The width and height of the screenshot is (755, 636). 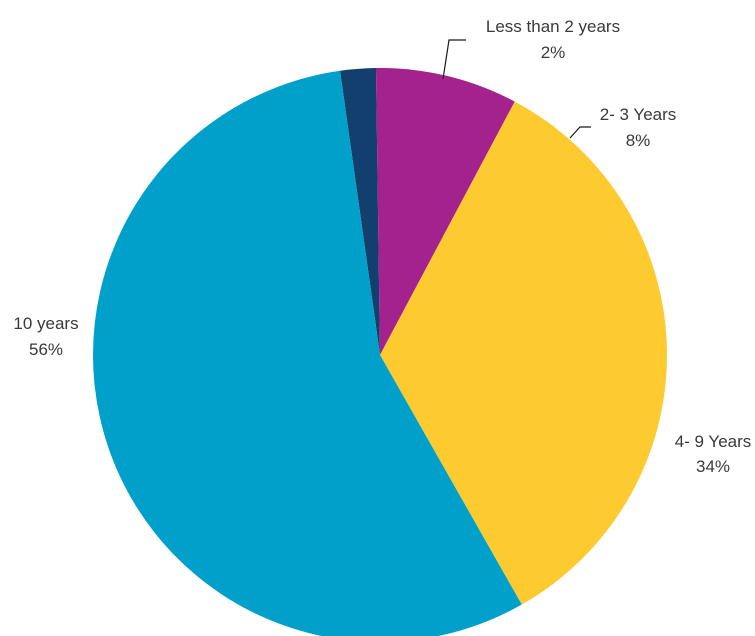 I want to click on label-10-years: 10 years, so click(x=45, y=323).